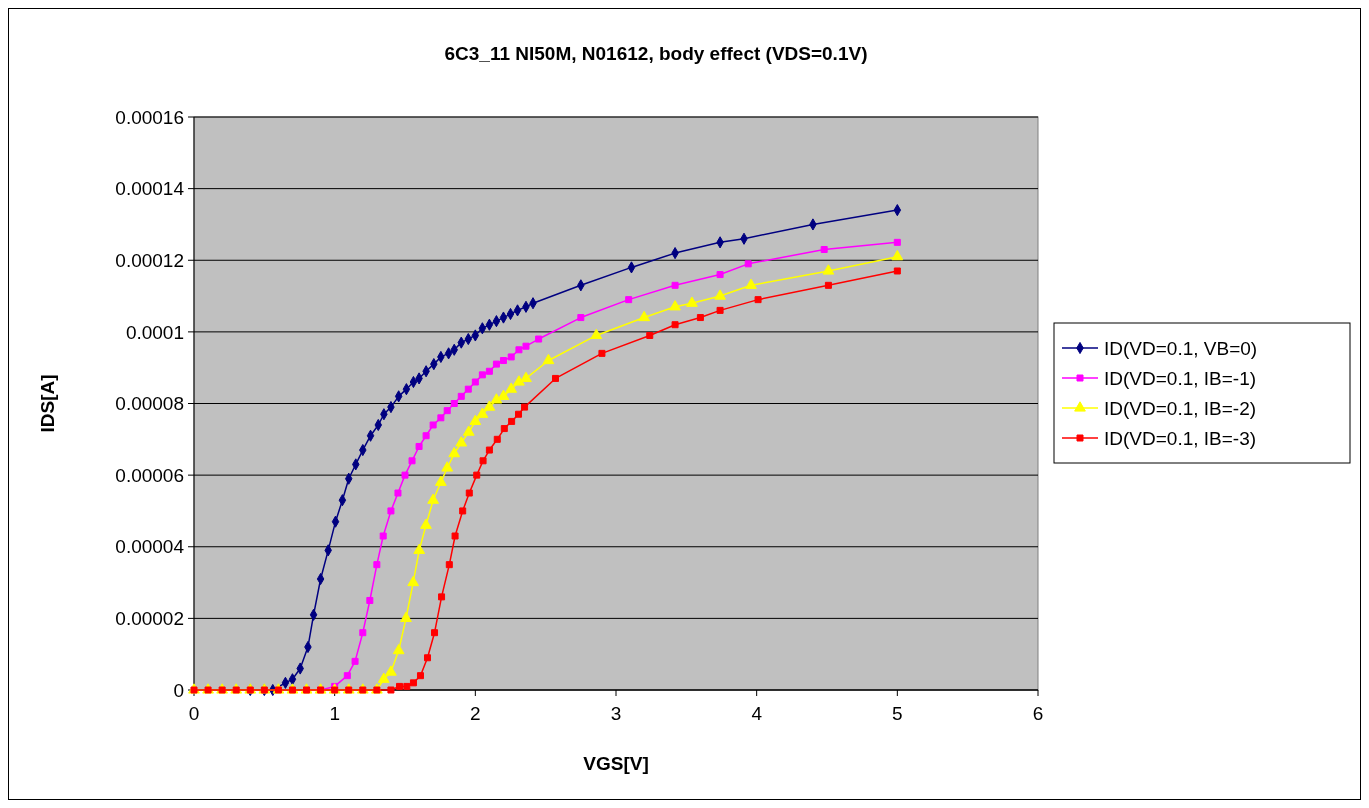 Image resolution: width=1369 pixels, height=808 pixels. What do you see at coordinates (1181, 348) in the screenshot?
I see `legend-label: ID(VD=0.1, VB=0)` at bounding box center [1181, 348].